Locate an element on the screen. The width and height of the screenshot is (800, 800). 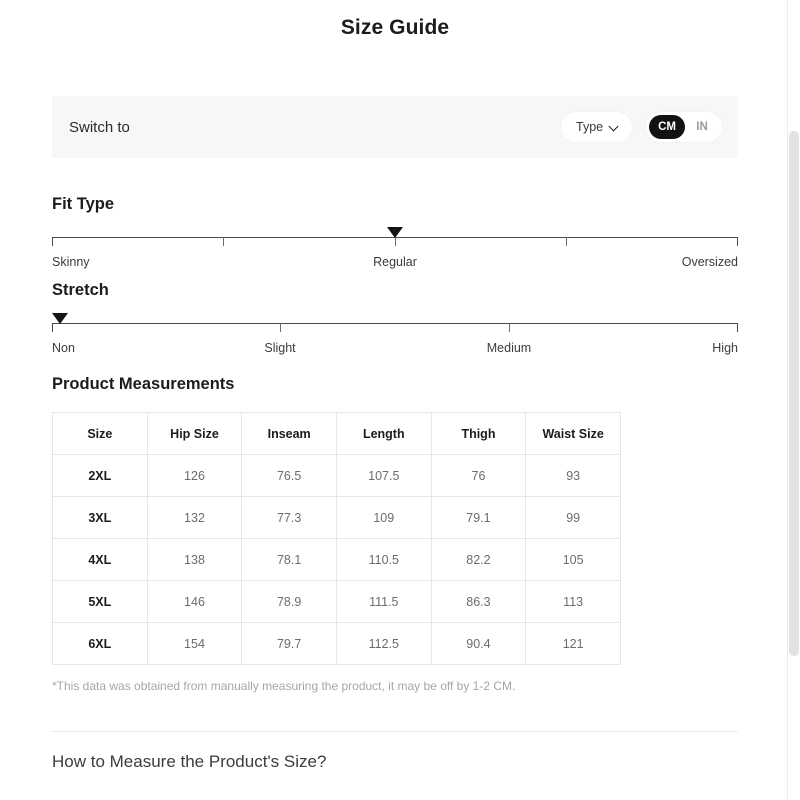
cell-length: 110.5 is located at coordinates (383, 559).